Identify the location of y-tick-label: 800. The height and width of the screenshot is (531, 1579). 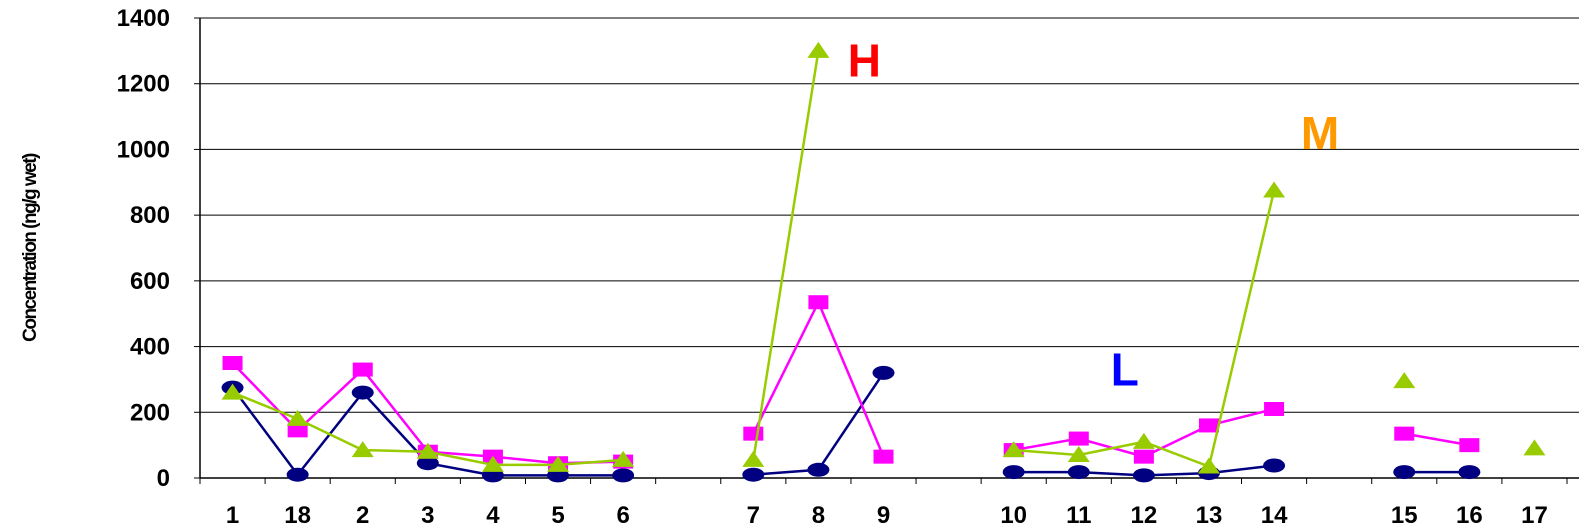
(150, 215).